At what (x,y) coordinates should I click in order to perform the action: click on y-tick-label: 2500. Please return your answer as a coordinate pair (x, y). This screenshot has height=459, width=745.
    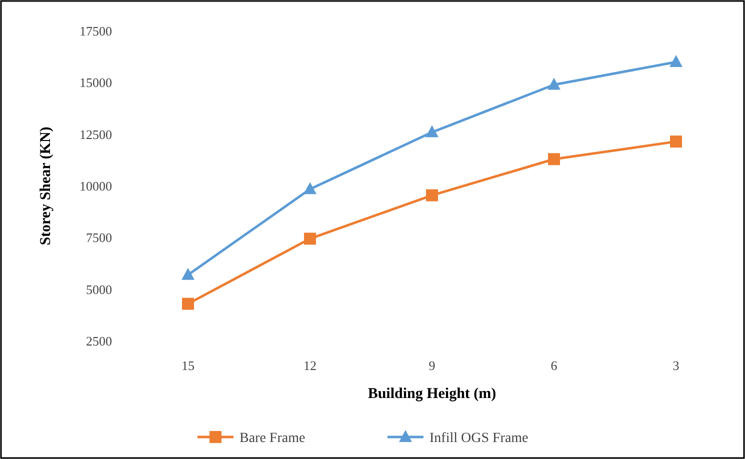
    Looking at the image, I should click on (99, 341).